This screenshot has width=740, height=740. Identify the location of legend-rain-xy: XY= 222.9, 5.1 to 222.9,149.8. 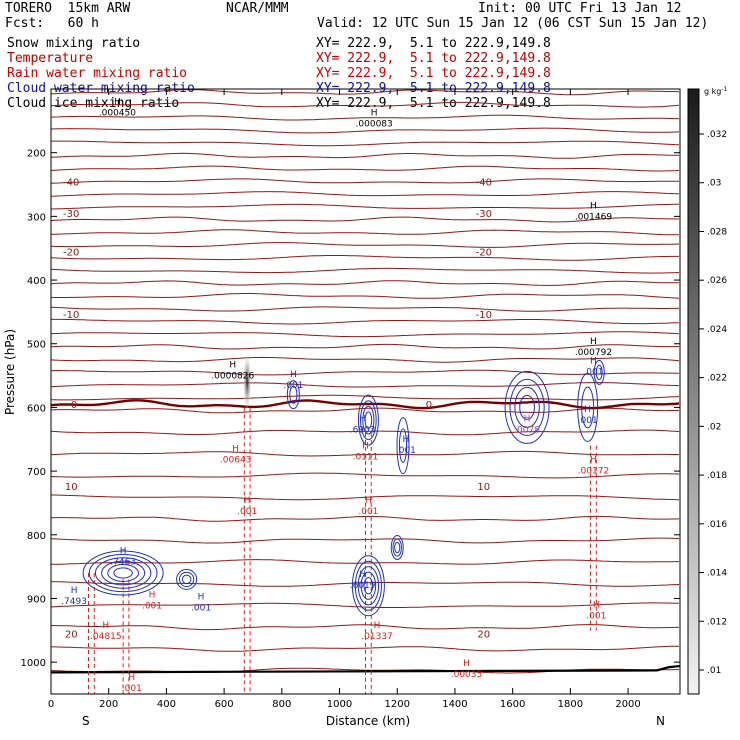
(433, 73).